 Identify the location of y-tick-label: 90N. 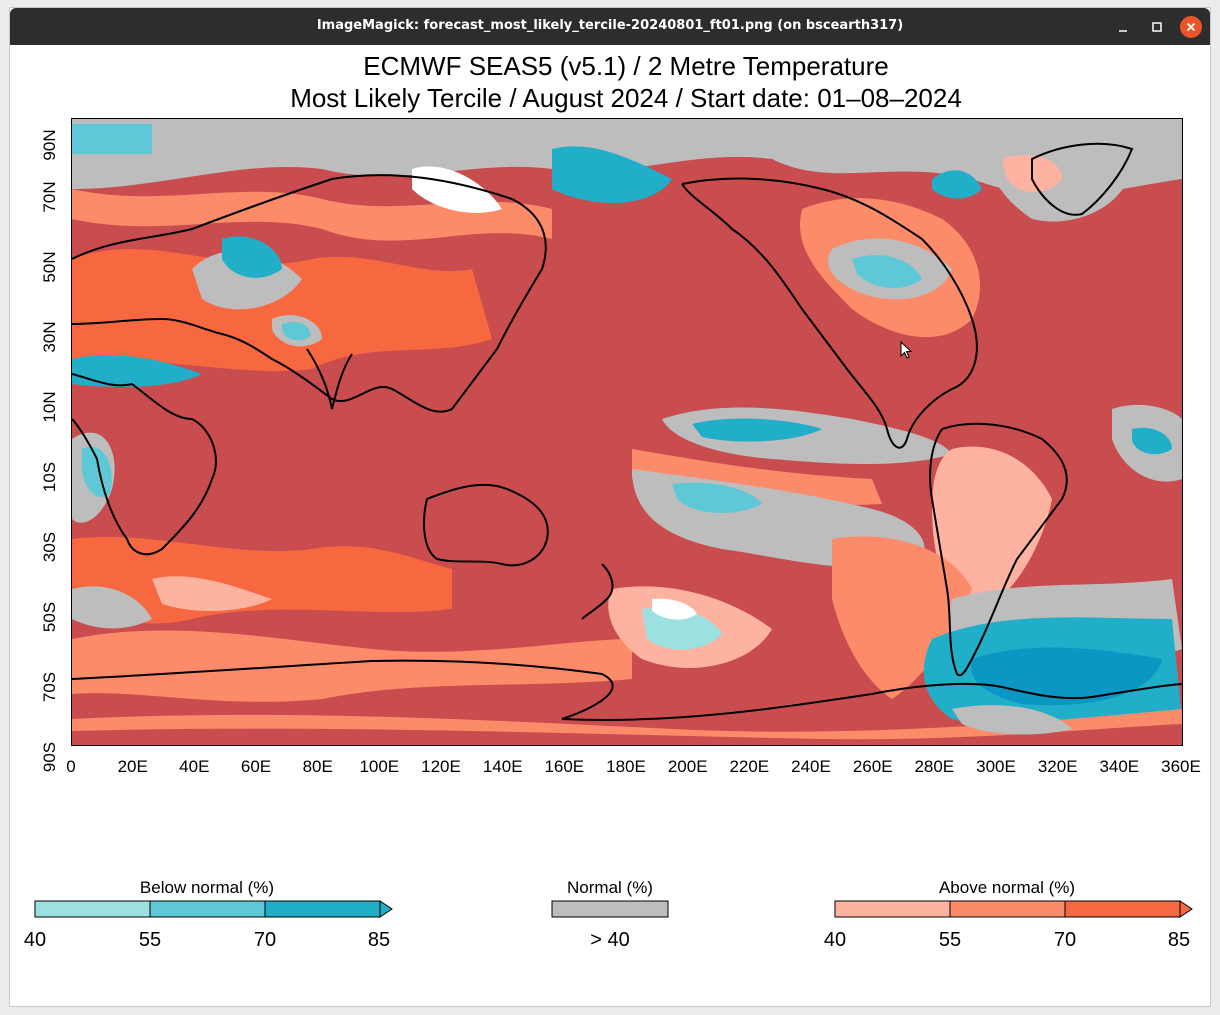
(49, 145).